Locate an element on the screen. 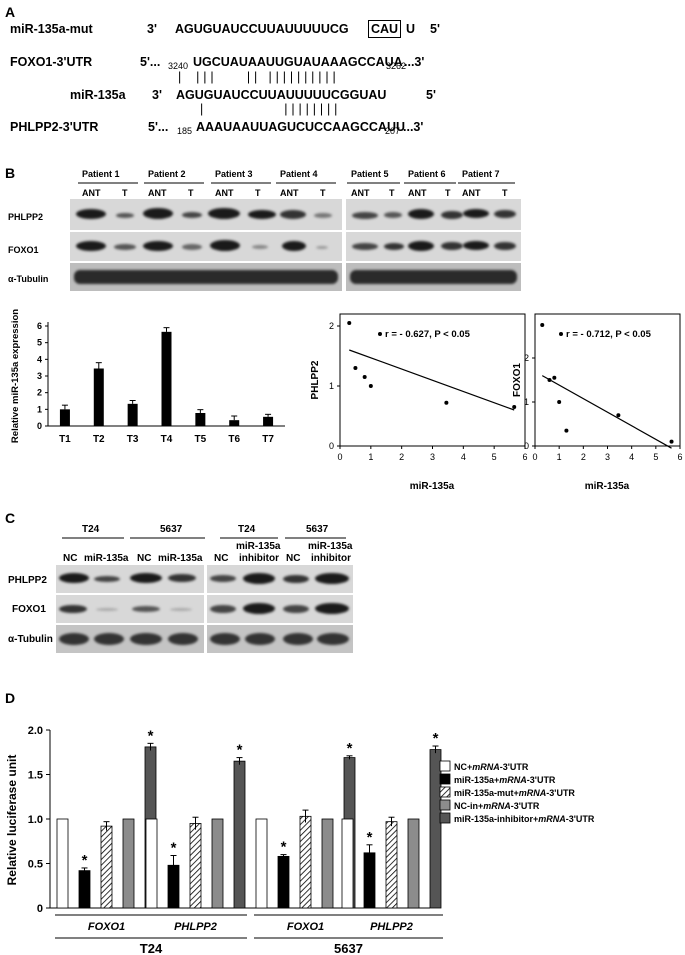 This screenshot has width=685, height=955. lane-label: miR-135a is located at coordinates (180, 558).